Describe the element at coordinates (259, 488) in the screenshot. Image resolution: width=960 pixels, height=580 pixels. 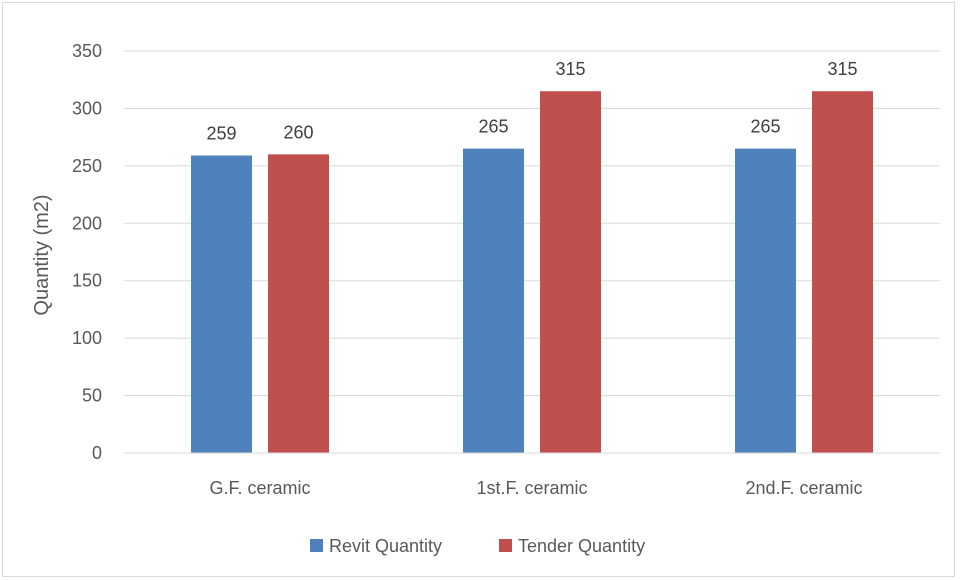
I see `x-tick-label: G.F. ceramic` at that location.